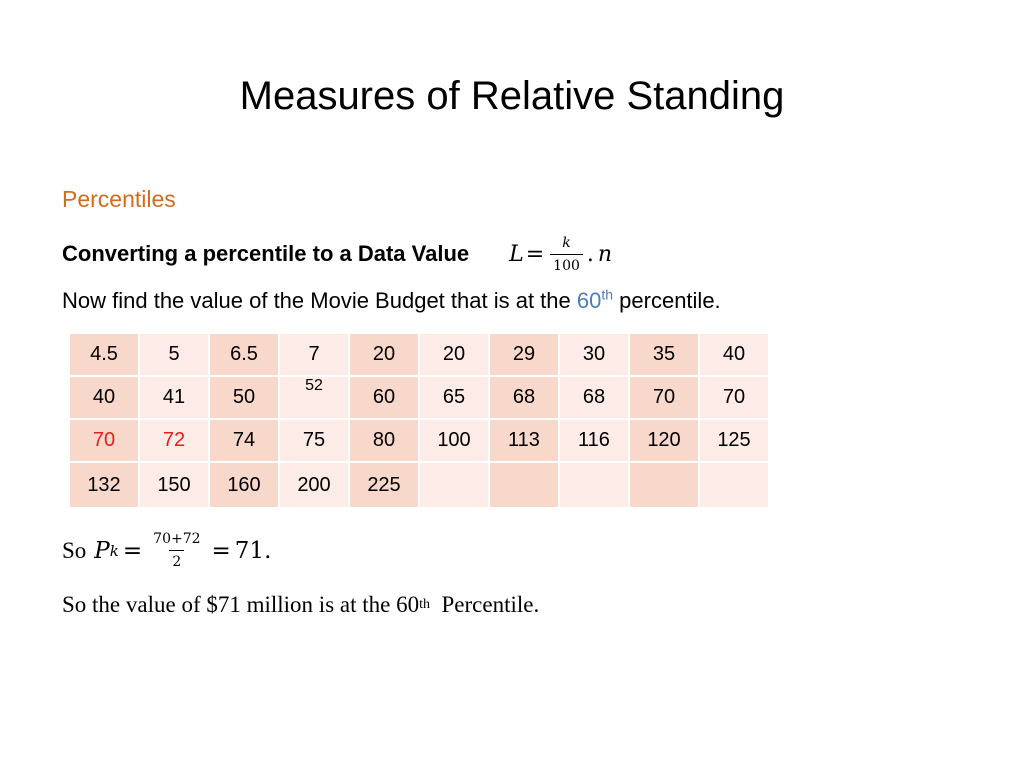  I want to click on table-cell: 7, so click(314, 354).